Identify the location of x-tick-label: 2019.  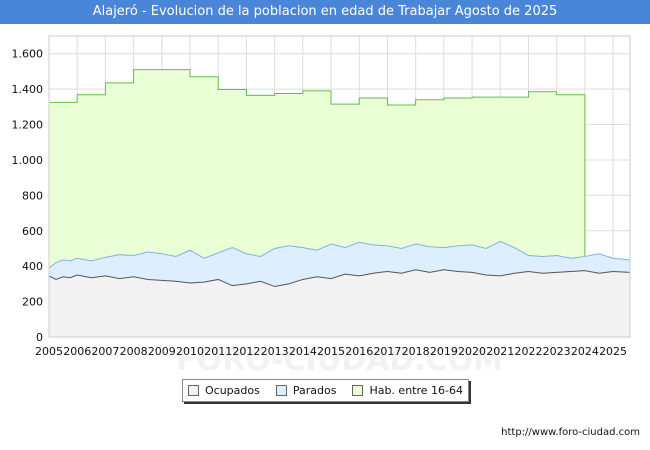
(444, 351).